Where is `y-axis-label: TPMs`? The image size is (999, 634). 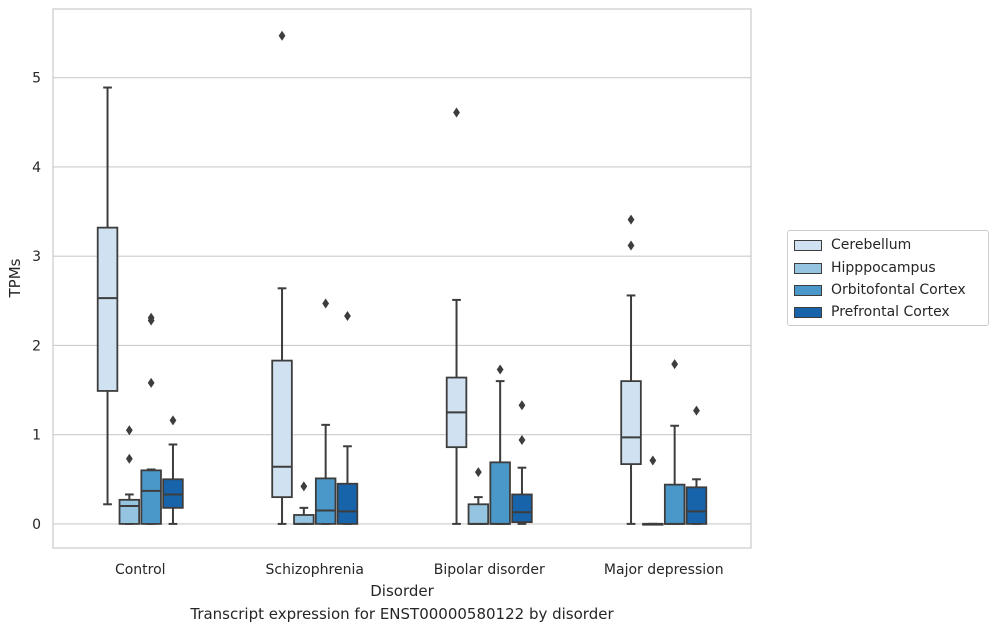 y-axis-label: TPMs is located at coordinates (15, 278).